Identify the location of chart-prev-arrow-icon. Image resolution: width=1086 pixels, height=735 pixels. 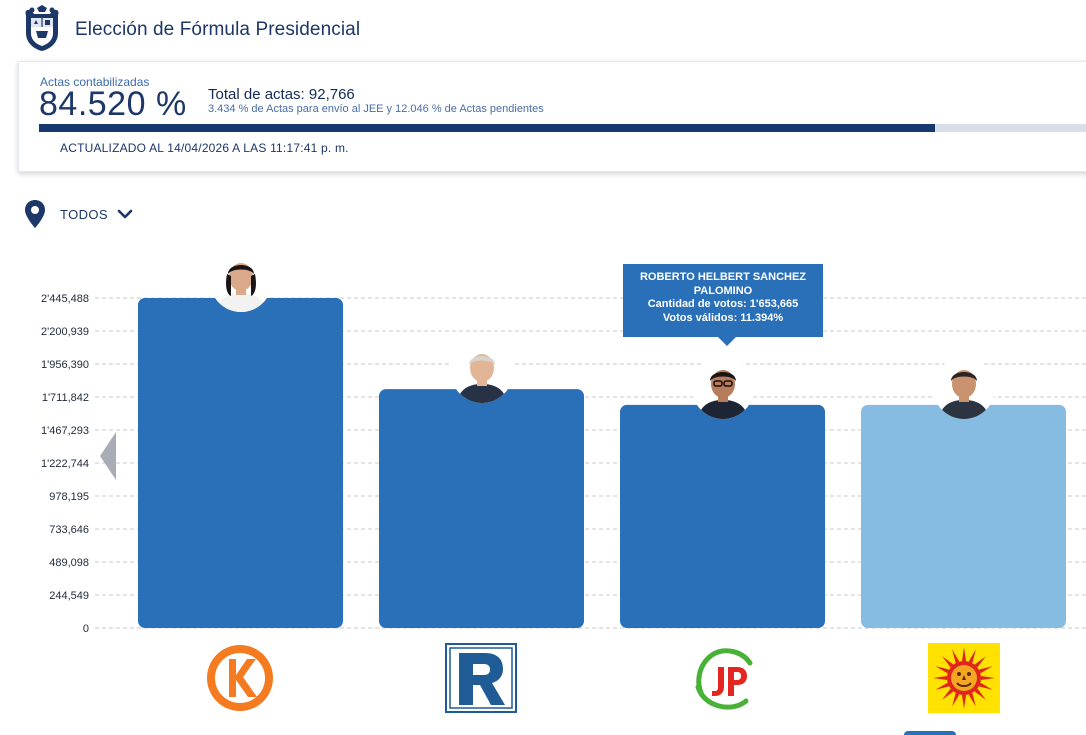
(108, 456).